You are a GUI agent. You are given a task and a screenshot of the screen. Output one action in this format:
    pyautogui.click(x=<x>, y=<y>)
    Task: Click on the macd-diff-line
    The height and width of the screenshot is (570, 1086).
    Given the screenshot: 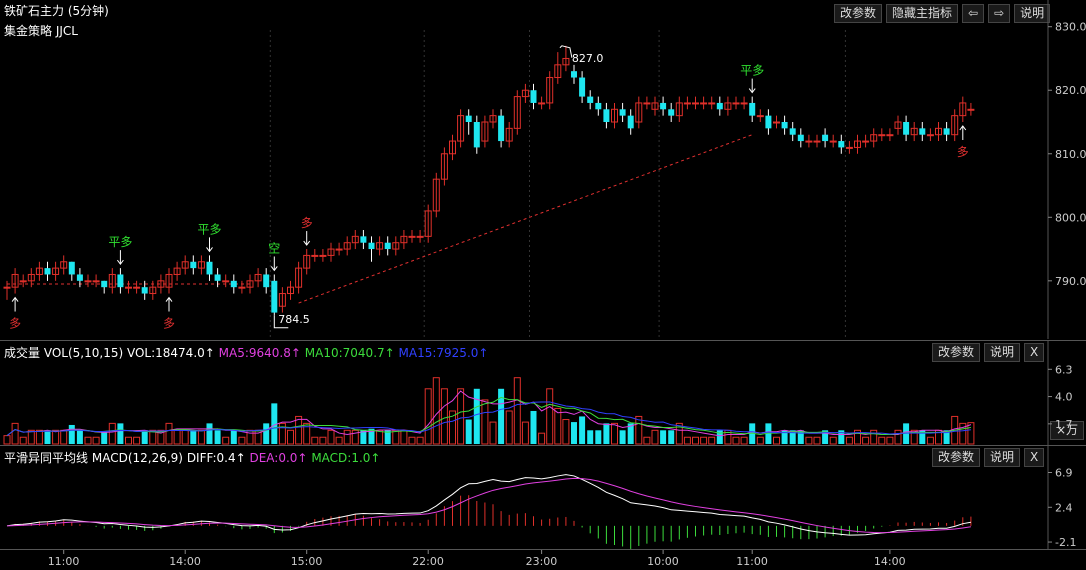 What is the action you would take?
    pyautogui.click(x=488, y=505)
    